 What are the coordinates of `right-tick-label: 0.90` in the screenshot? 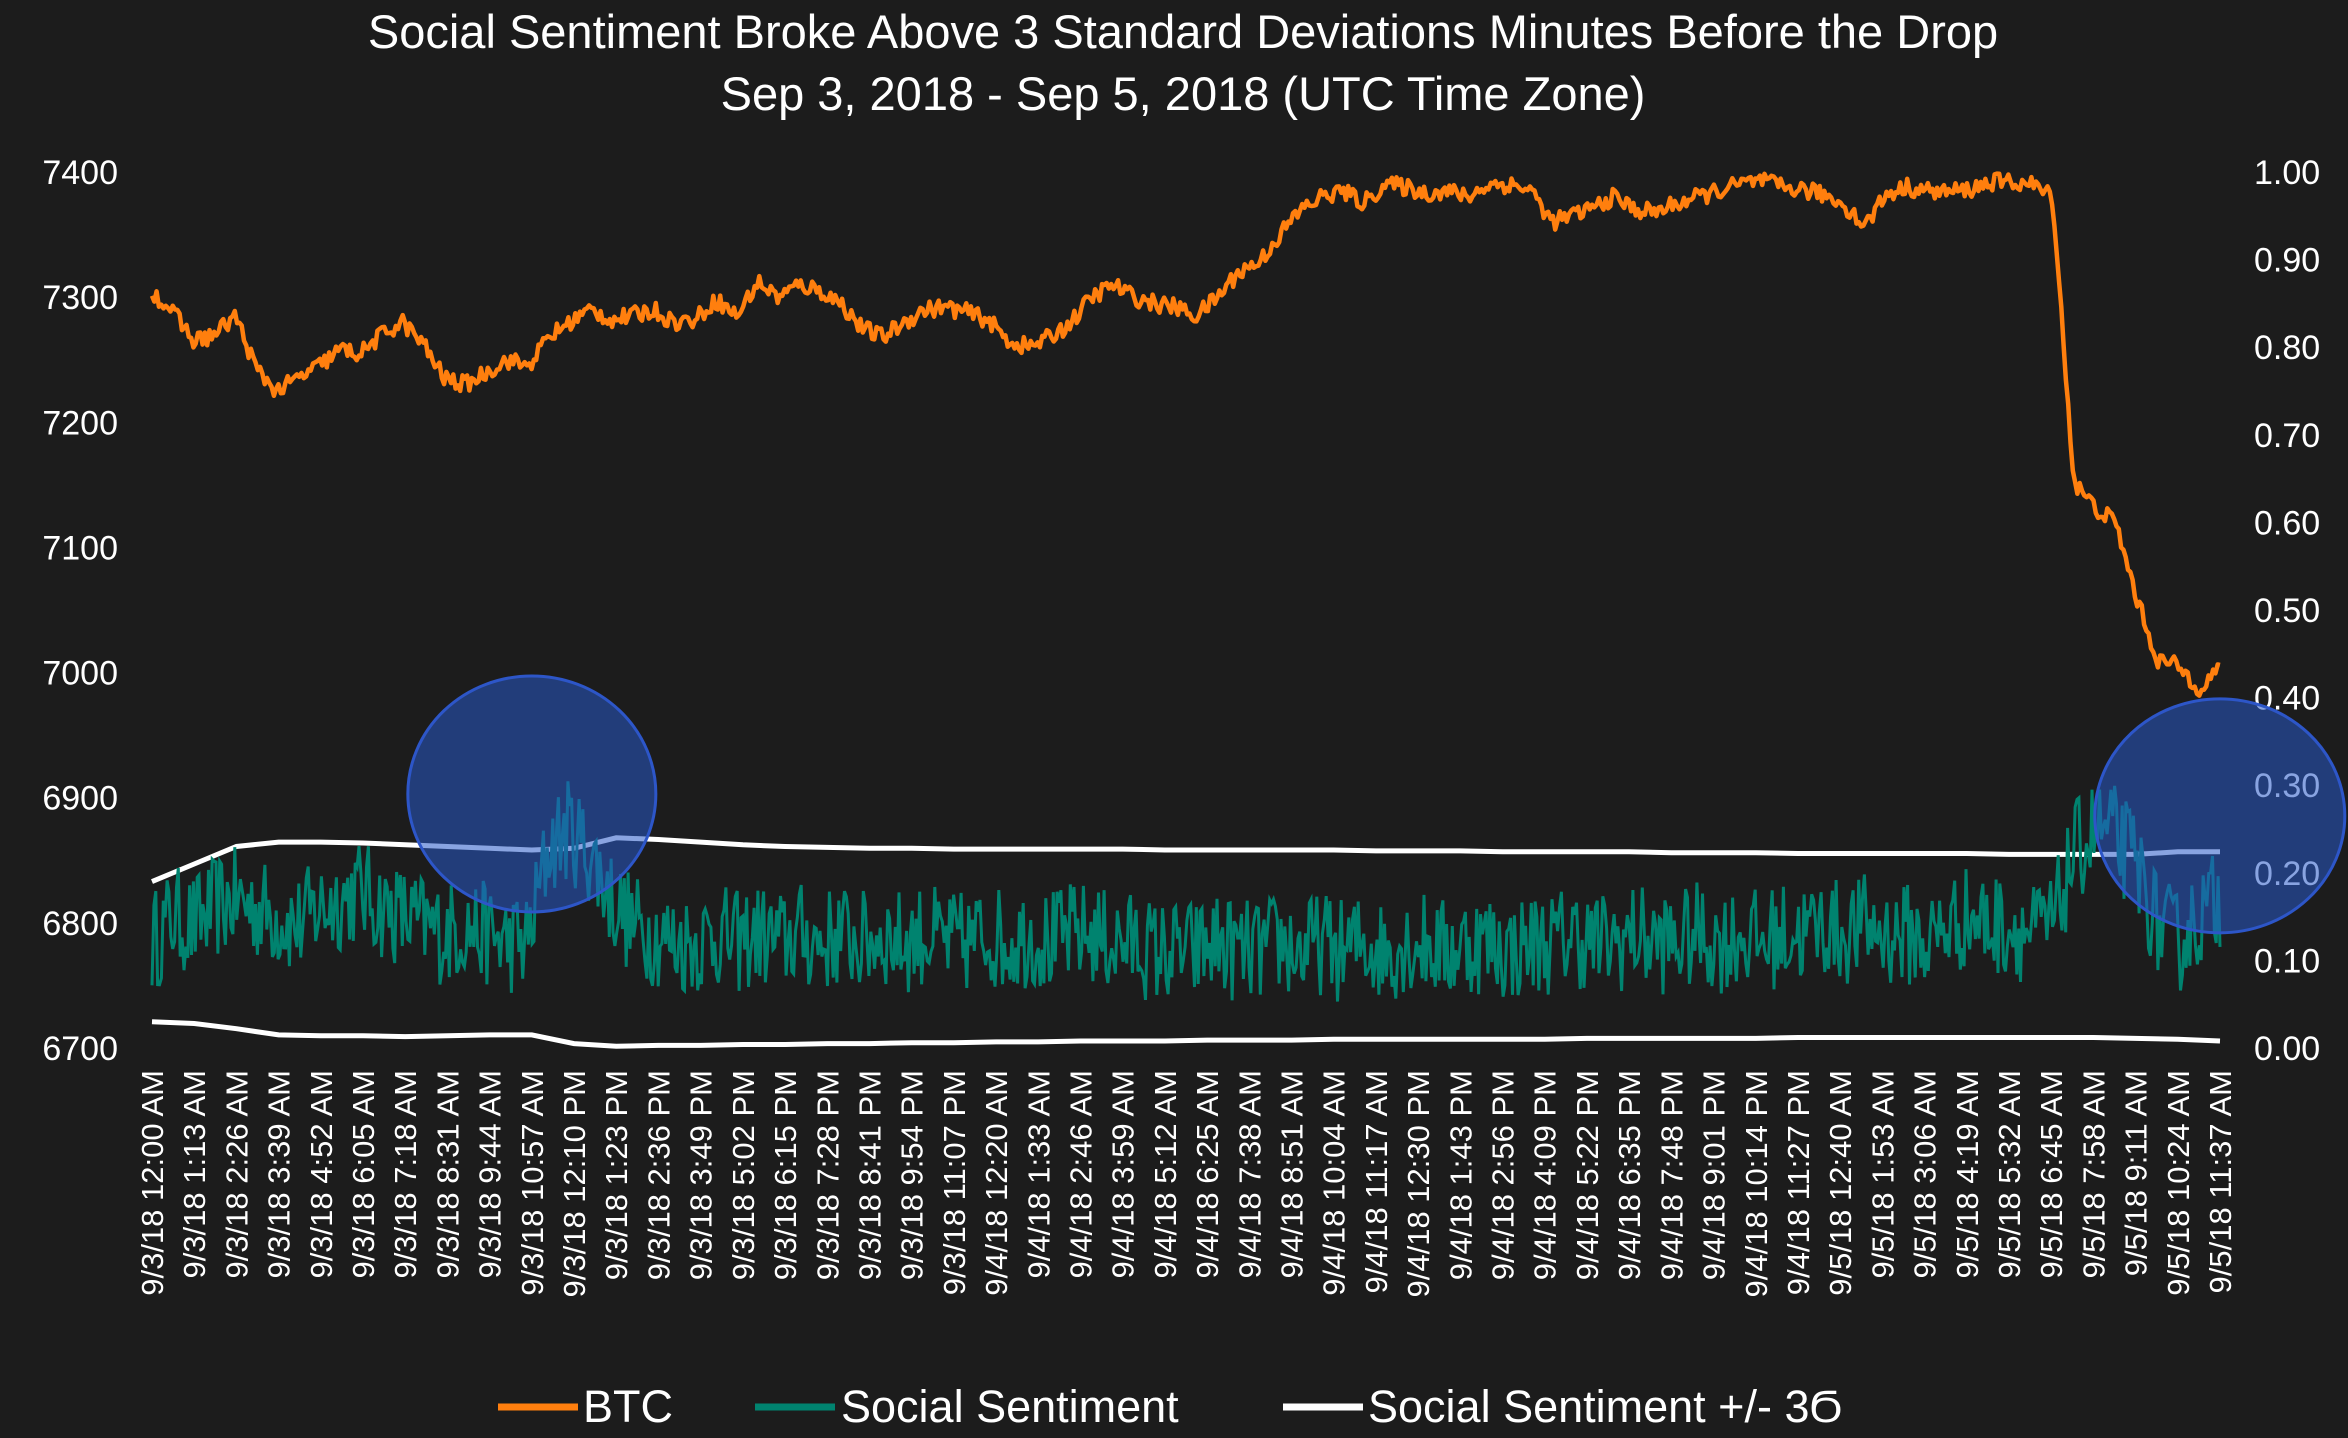 It's located at (2287, 261).